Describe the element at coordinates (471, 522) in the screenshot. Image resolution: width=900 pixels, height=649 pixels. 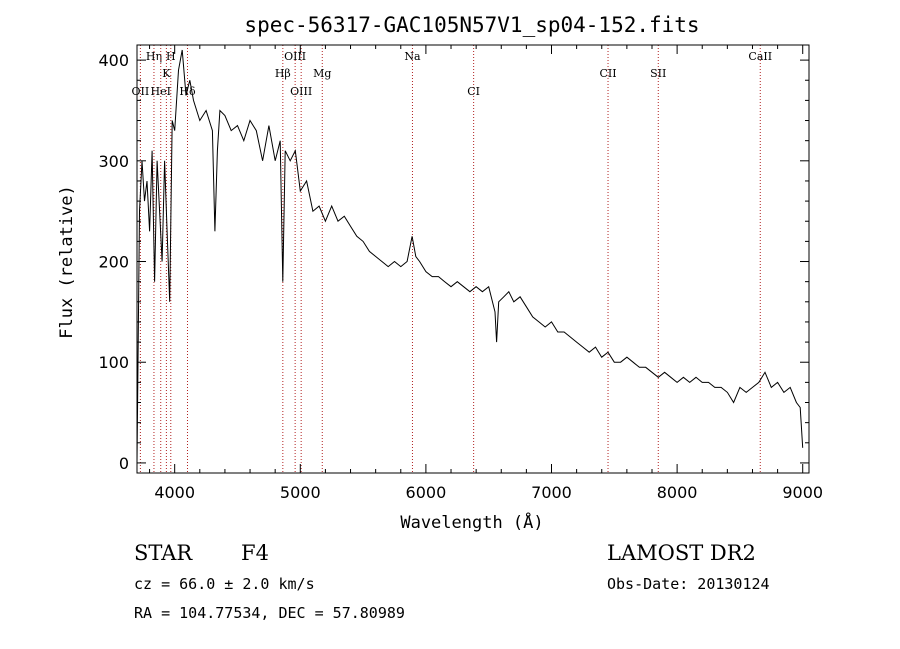
I see `x-axis-label: Wavelength (Å)` at that location.